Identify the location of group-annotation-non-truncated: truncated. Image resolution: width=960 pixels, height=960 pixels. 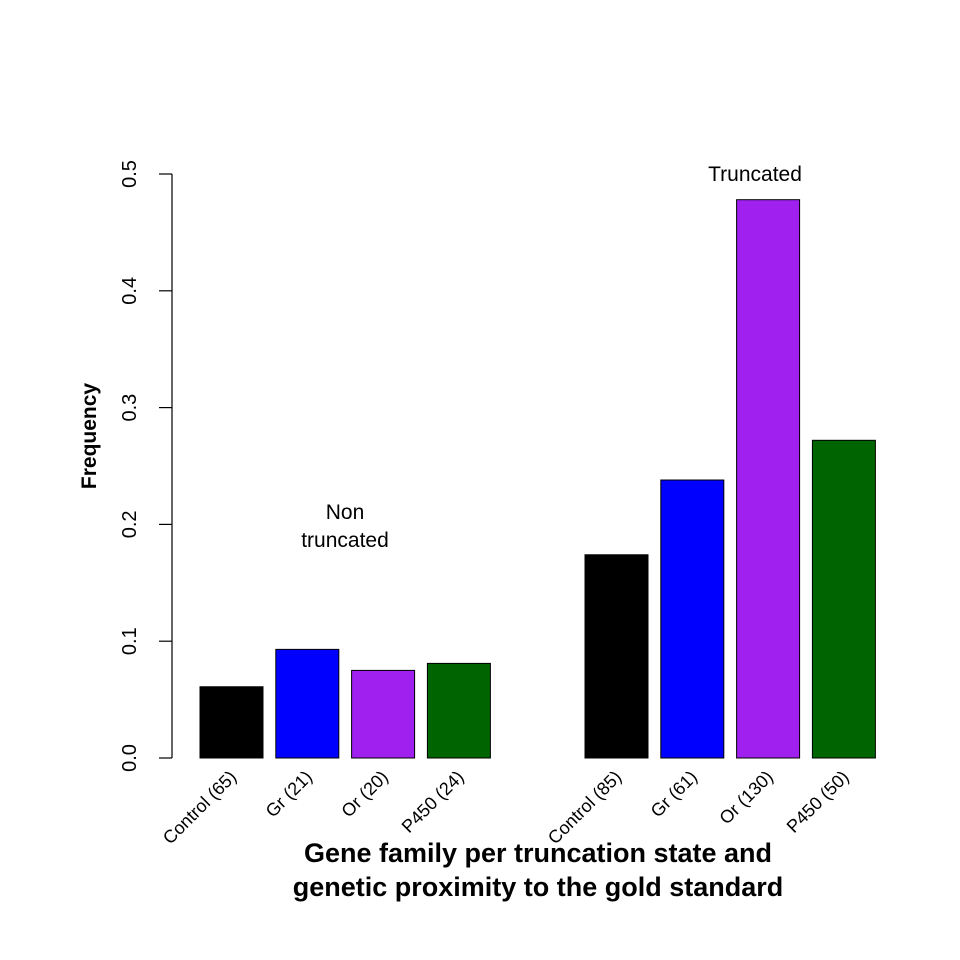
(345, 540).